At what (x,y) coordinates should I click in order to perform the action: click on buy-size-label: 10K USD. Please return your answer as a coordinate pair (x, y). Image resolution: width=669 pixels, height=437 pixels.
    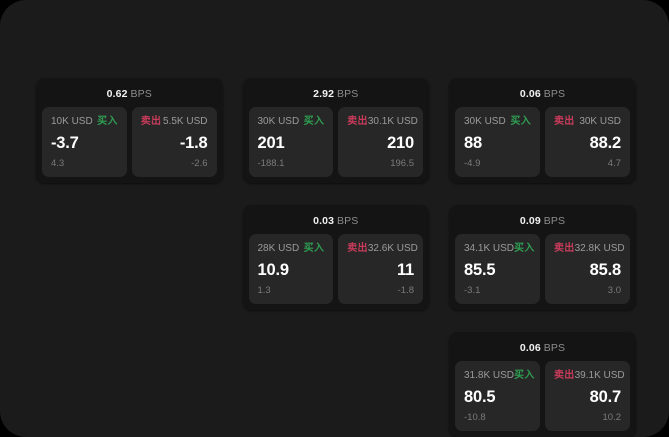
    Looking at the image, I should click on (72, 121).